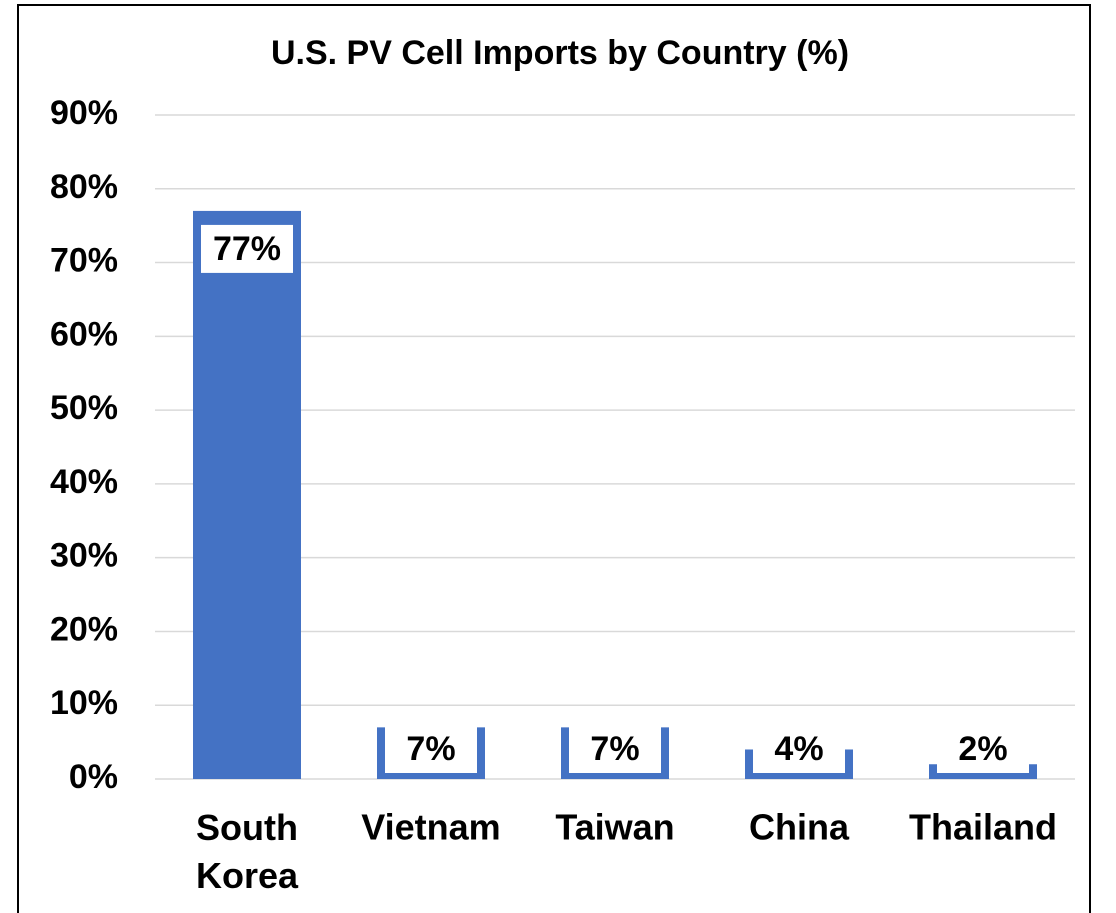  What do you see at coordinates (430, 827) in the screenshot?
I see `x-tick-label: Vietnam` at bounding box center [430, 827].